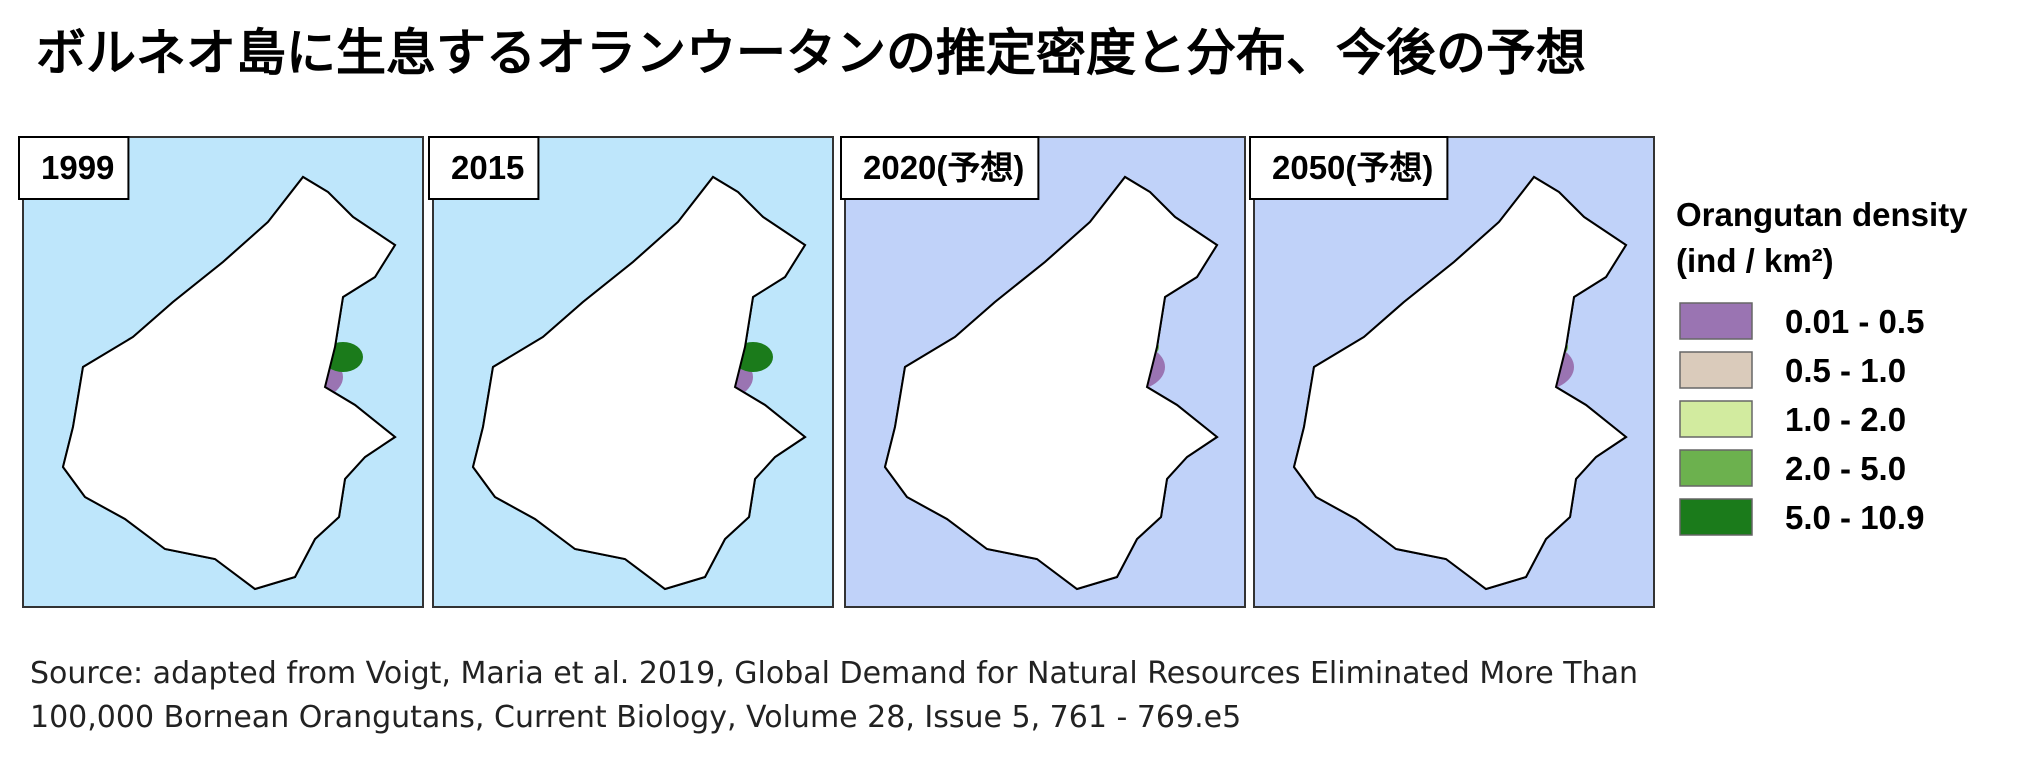  What do you see at coordinates (1822, 214) in the screenshot?
I see `legend-title: Orangutan density` at bounding box center [1822, 214].